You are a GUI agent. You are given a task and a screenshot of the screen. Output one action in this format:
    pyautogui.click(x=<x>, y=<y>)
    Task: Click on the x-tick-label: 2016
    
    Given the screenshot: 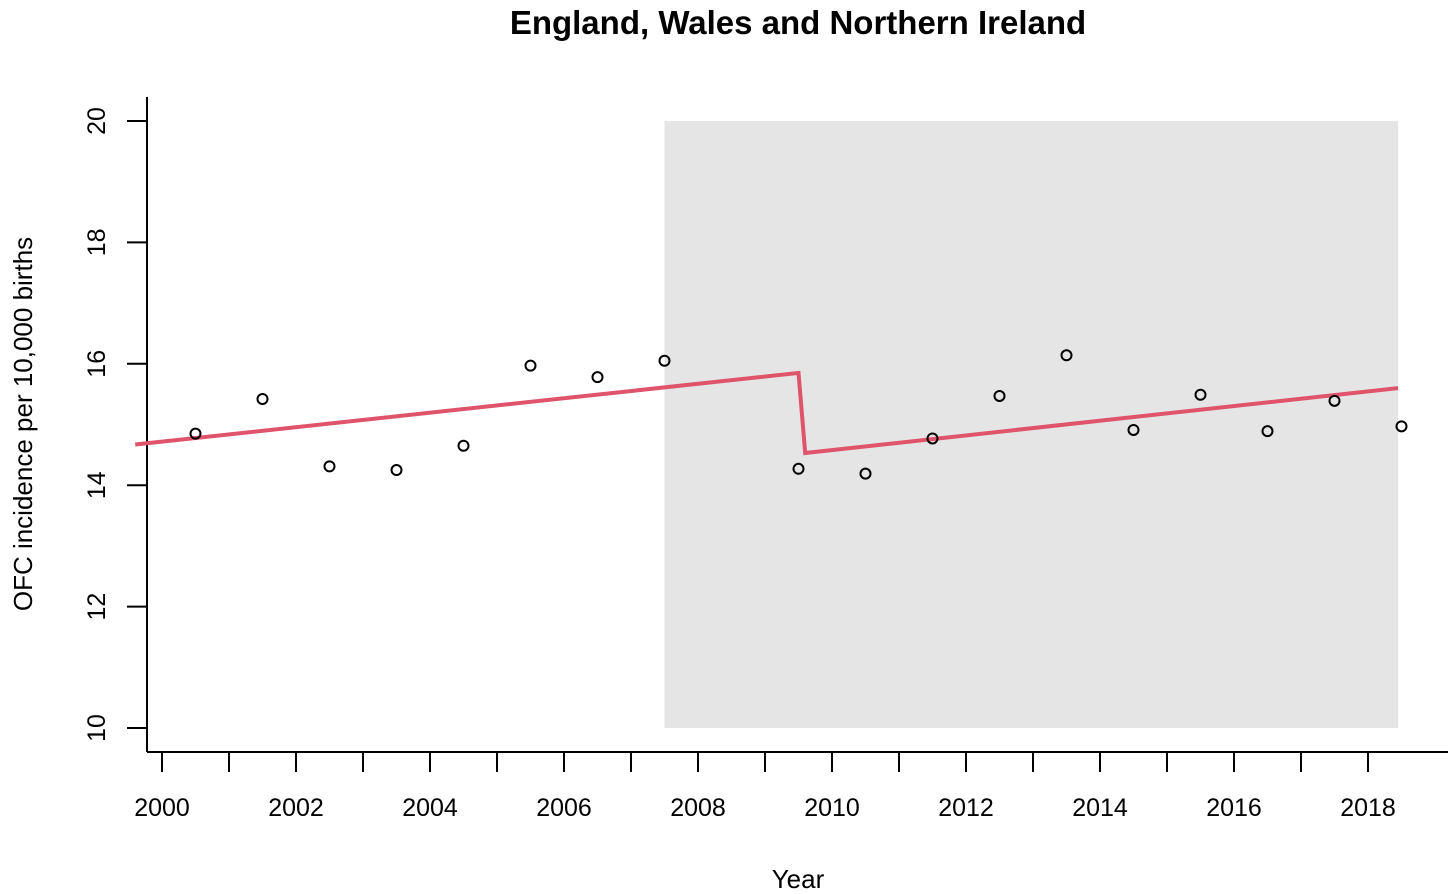 What is the action you would take?
    pyautogui.click(x=1234, y=808)
    